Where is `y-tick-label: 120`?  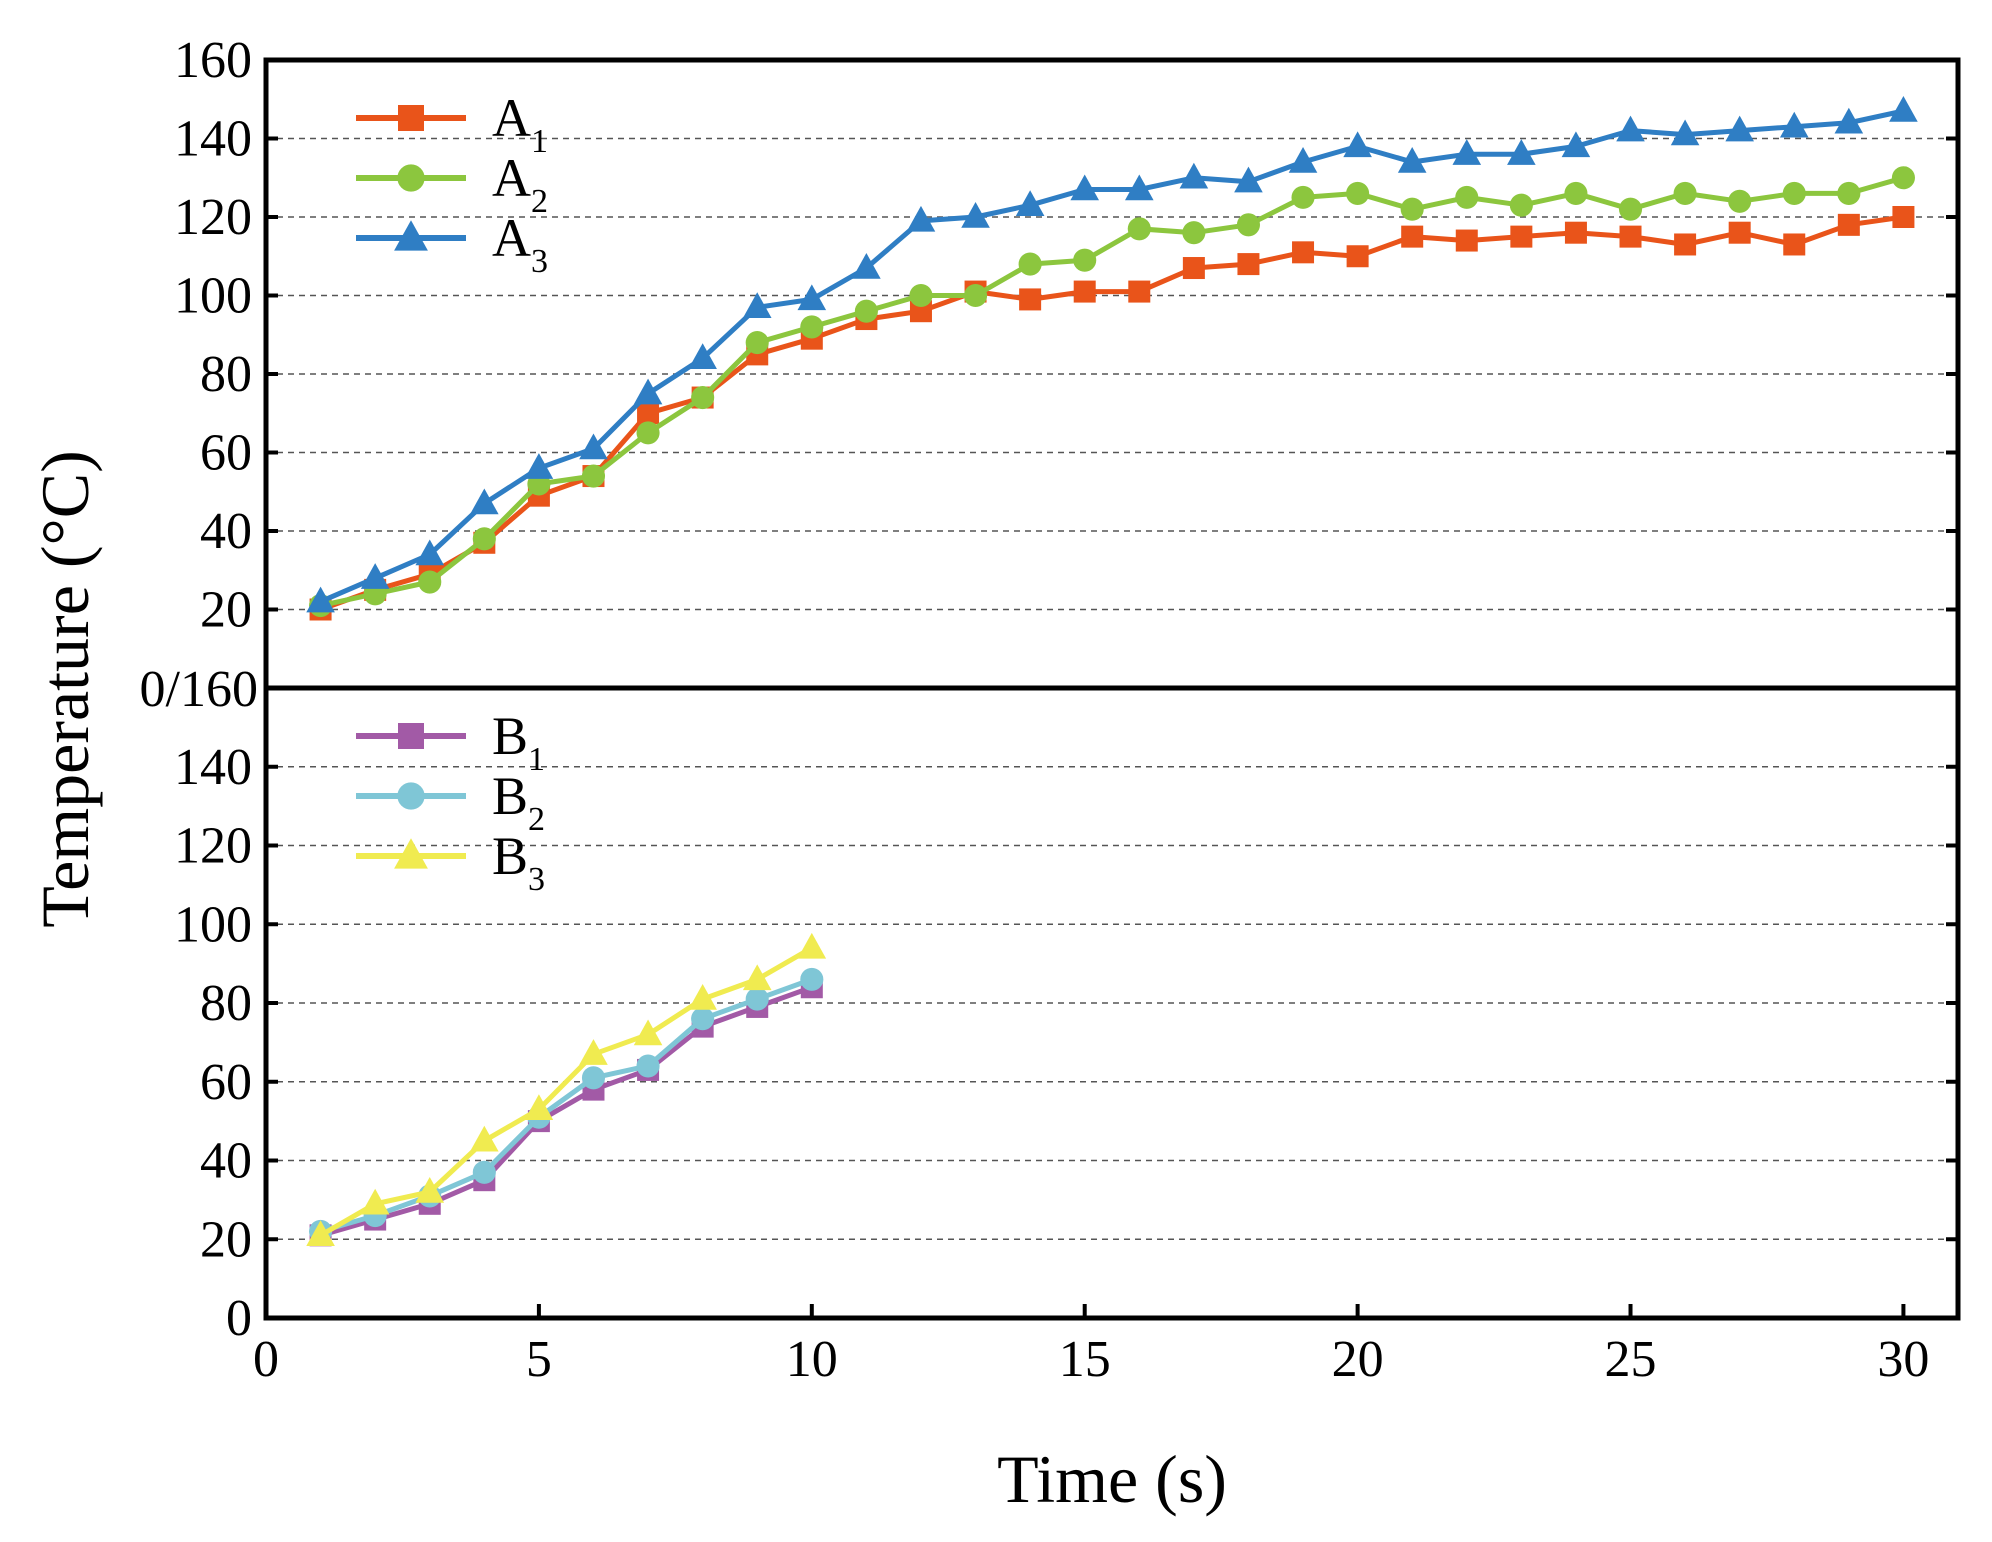 y-tick-label: 120 is located at coordinates (213, 846).